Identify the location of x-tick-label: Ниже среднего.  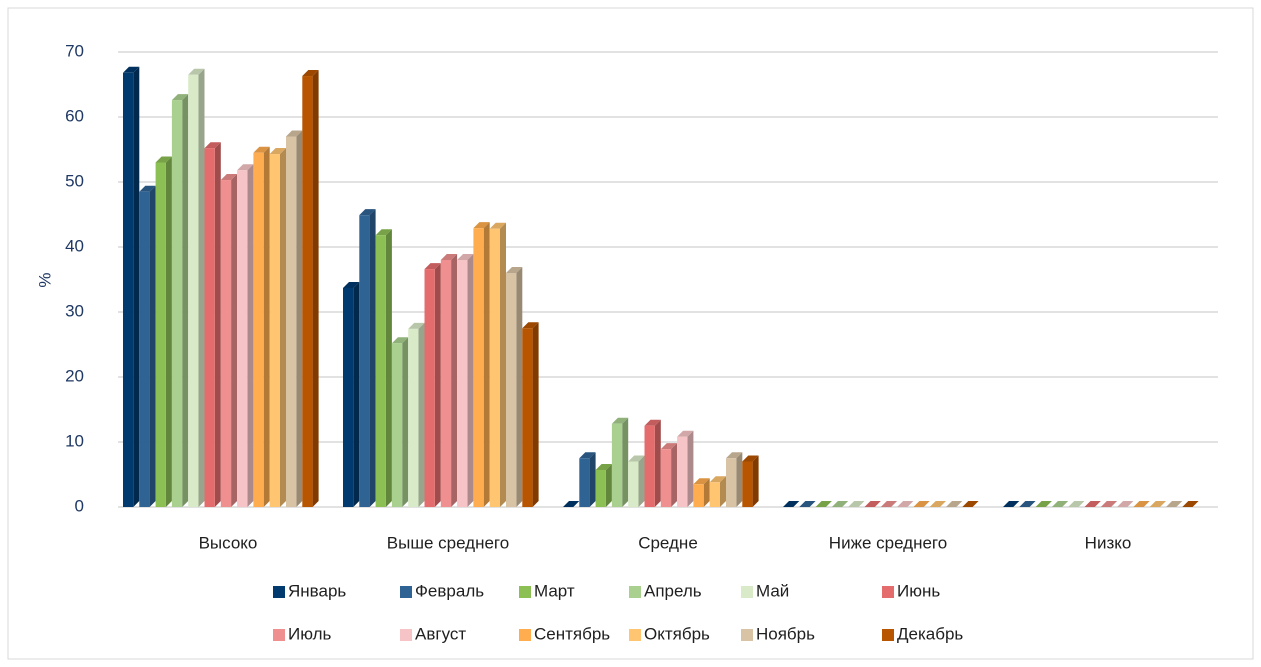
(888, 542).